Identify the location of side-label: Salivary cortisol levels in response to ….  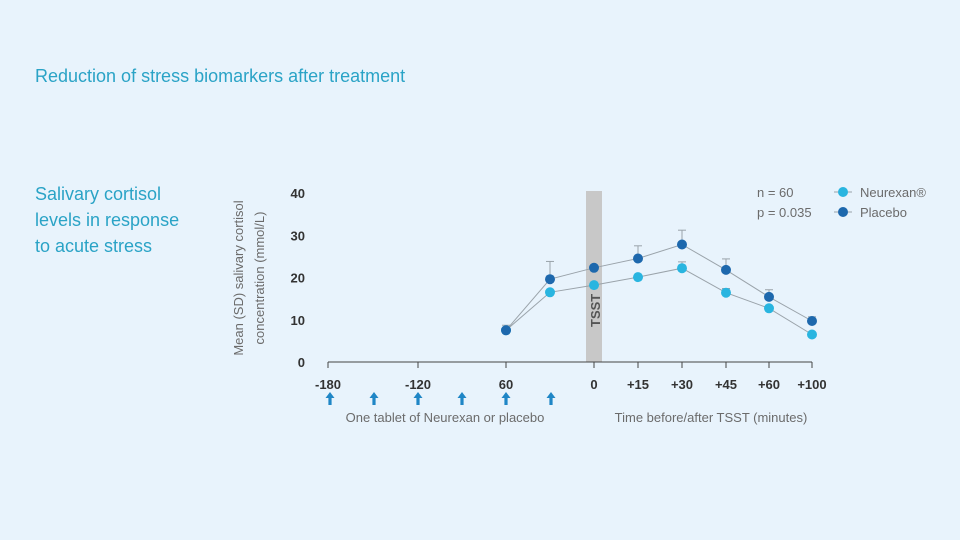
(130, 220).